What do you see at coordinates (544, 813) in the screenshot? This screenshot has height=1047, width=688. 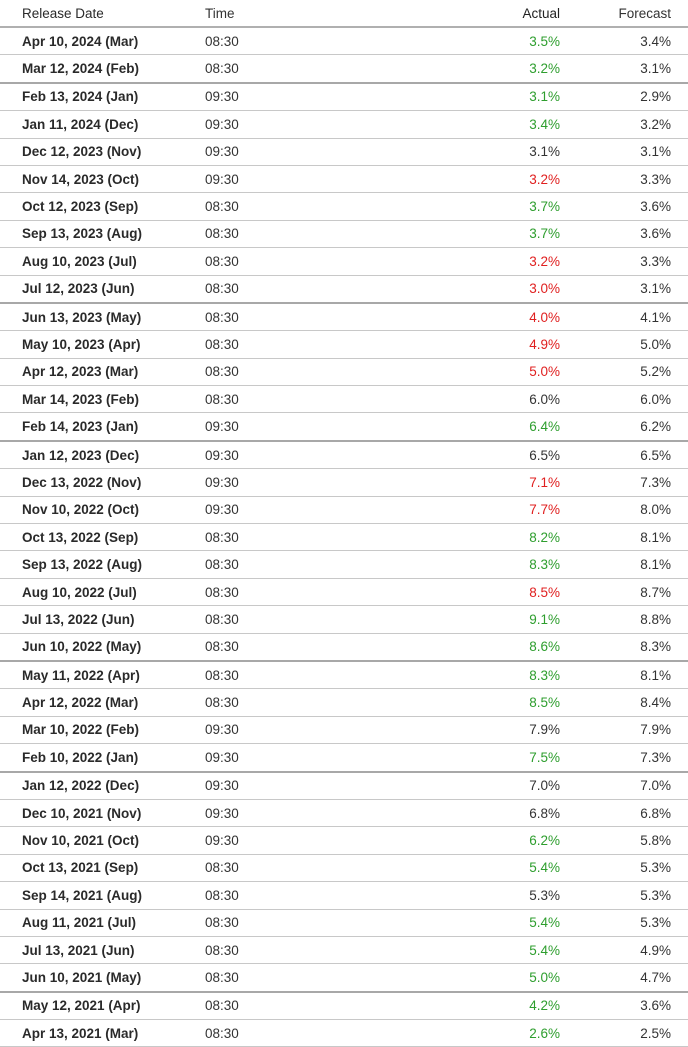 I see `actual-cell: 6.8%` at bounding box center [544, 813].